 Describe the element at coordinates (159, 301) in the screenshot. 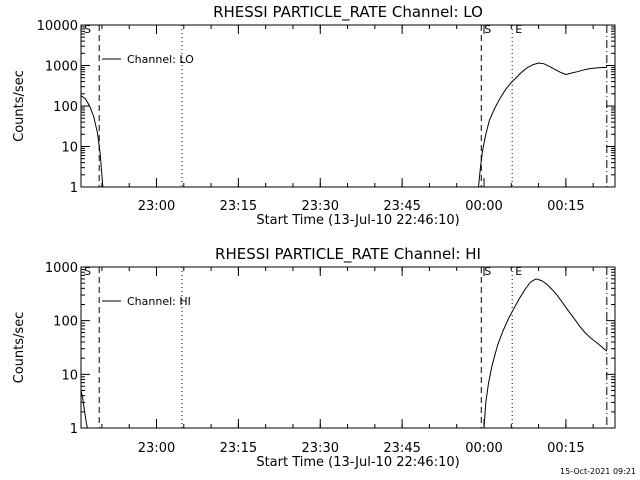

I see `legend-label: Channel: HI` at that location.